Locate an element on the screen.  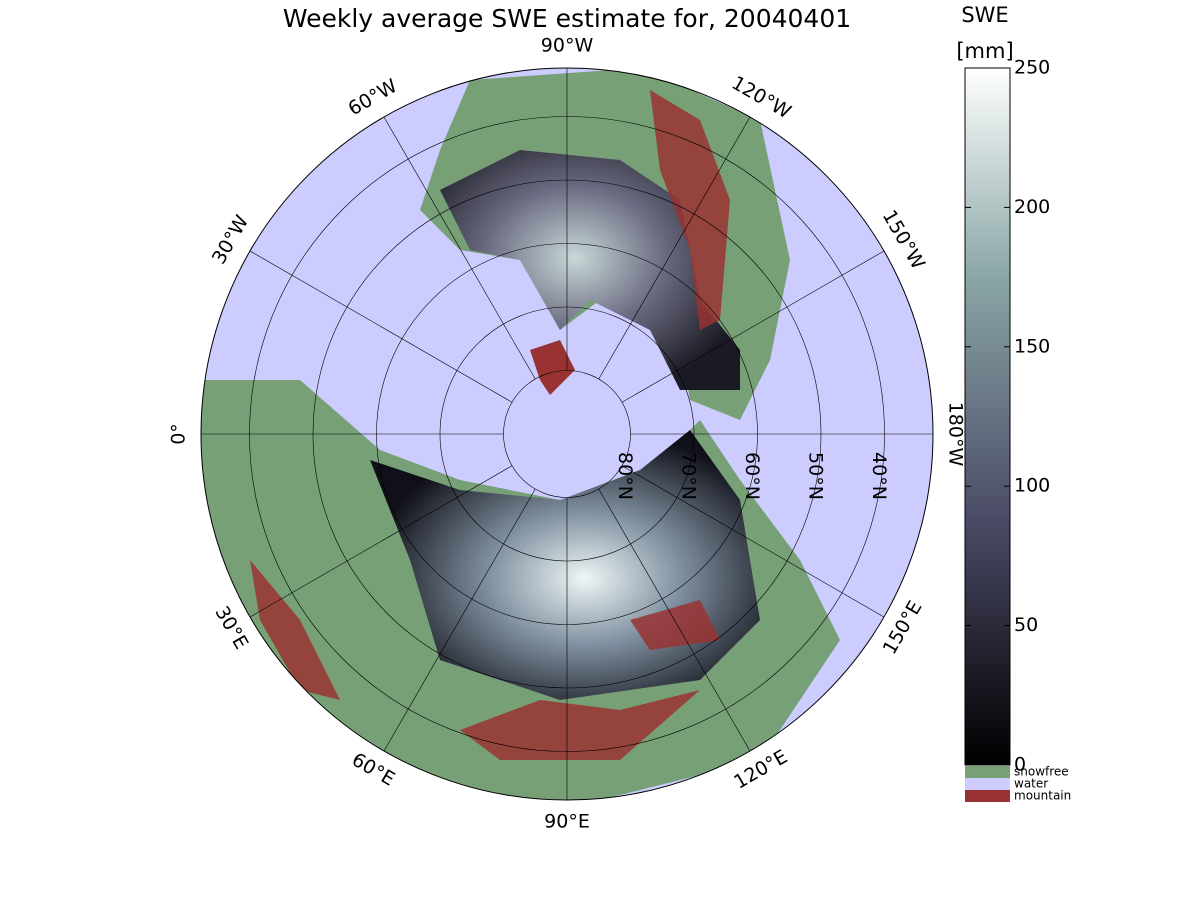
lat-label: 80°N is located at coordinates (625, 476).